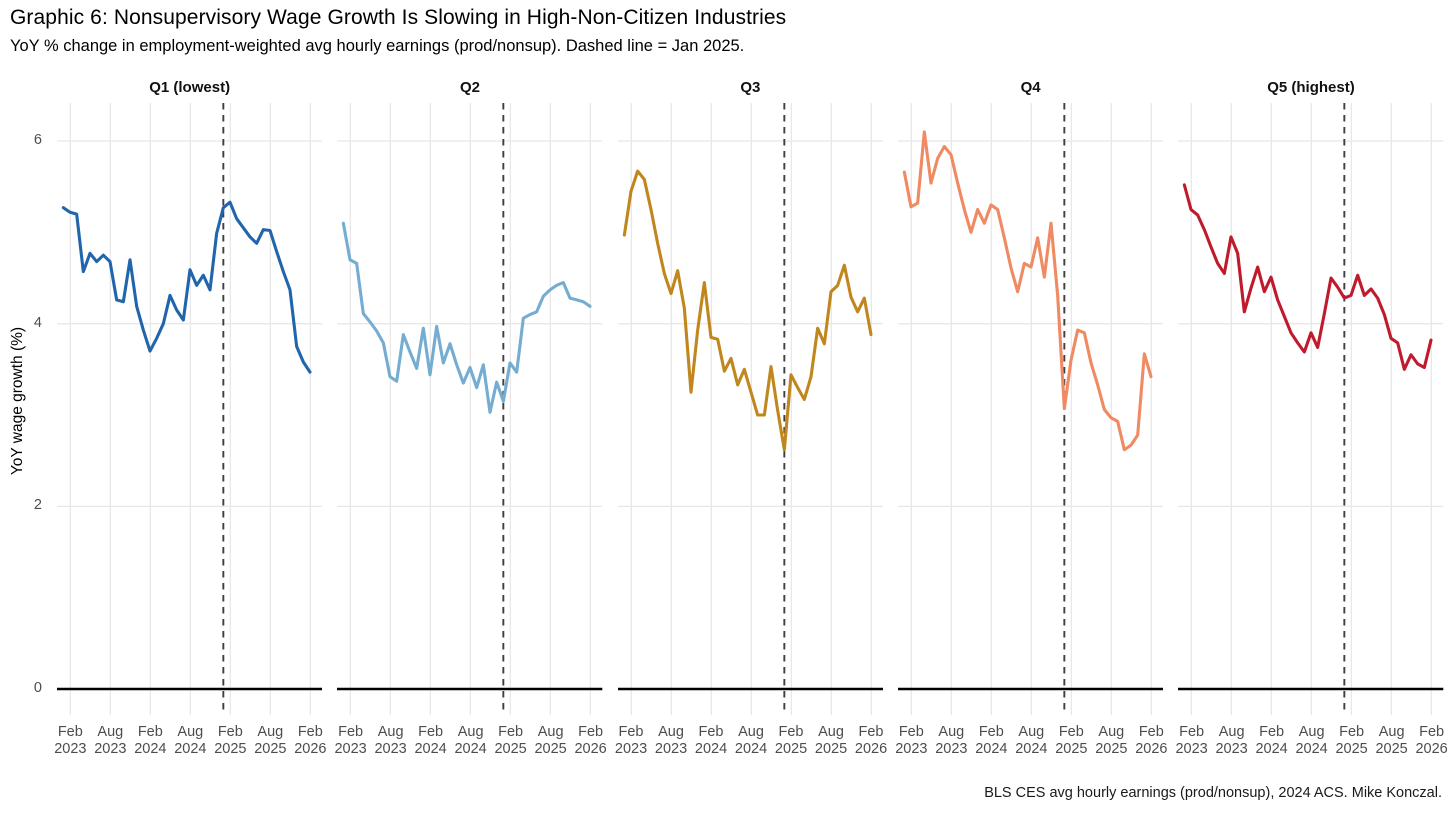  What do you see at coordinates (750, 87) in the screenshot?
I see `facet-strip-label: Q3` at bounding box center [750, 87].